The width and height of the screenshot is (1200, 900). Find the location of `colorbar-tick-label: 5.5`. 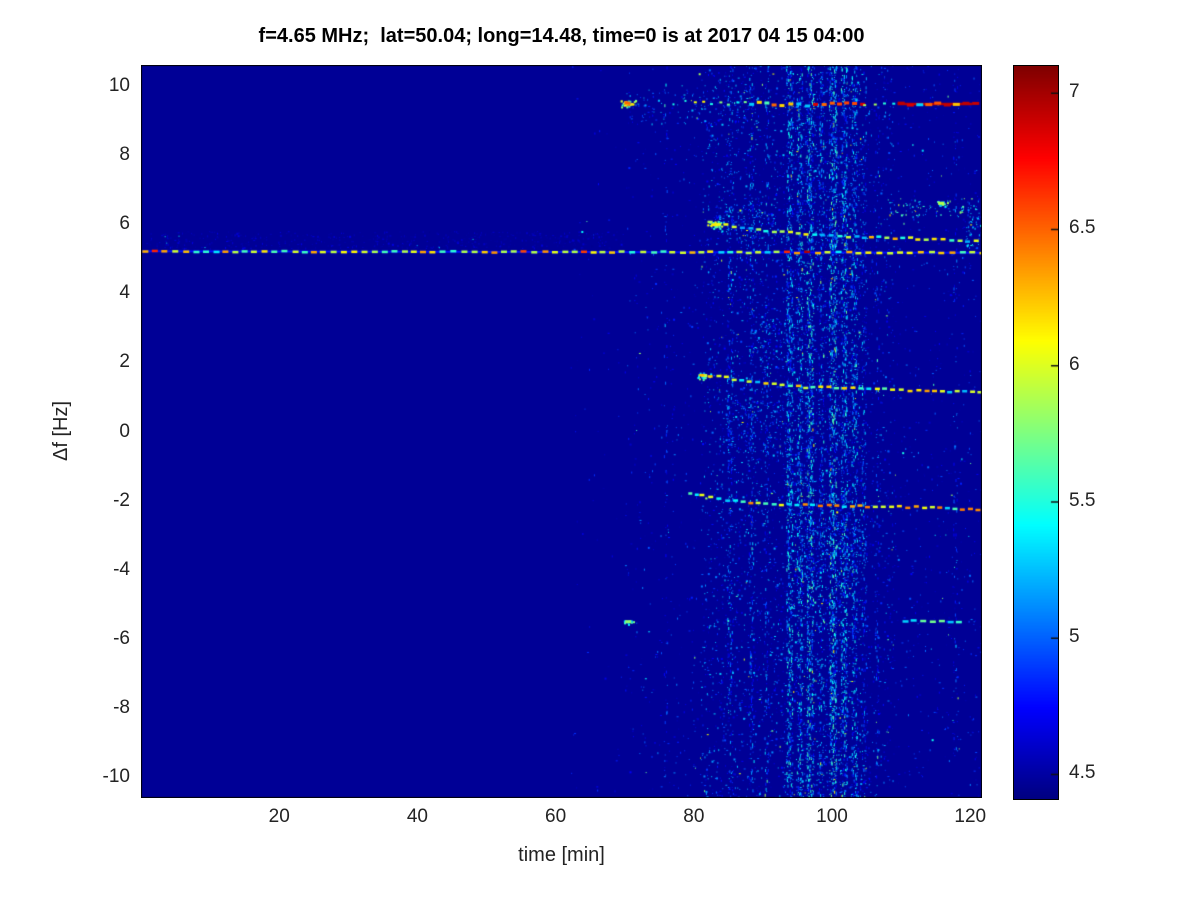

colorbar-tick-label: 5.5 is located at coordinates (1082, 500).